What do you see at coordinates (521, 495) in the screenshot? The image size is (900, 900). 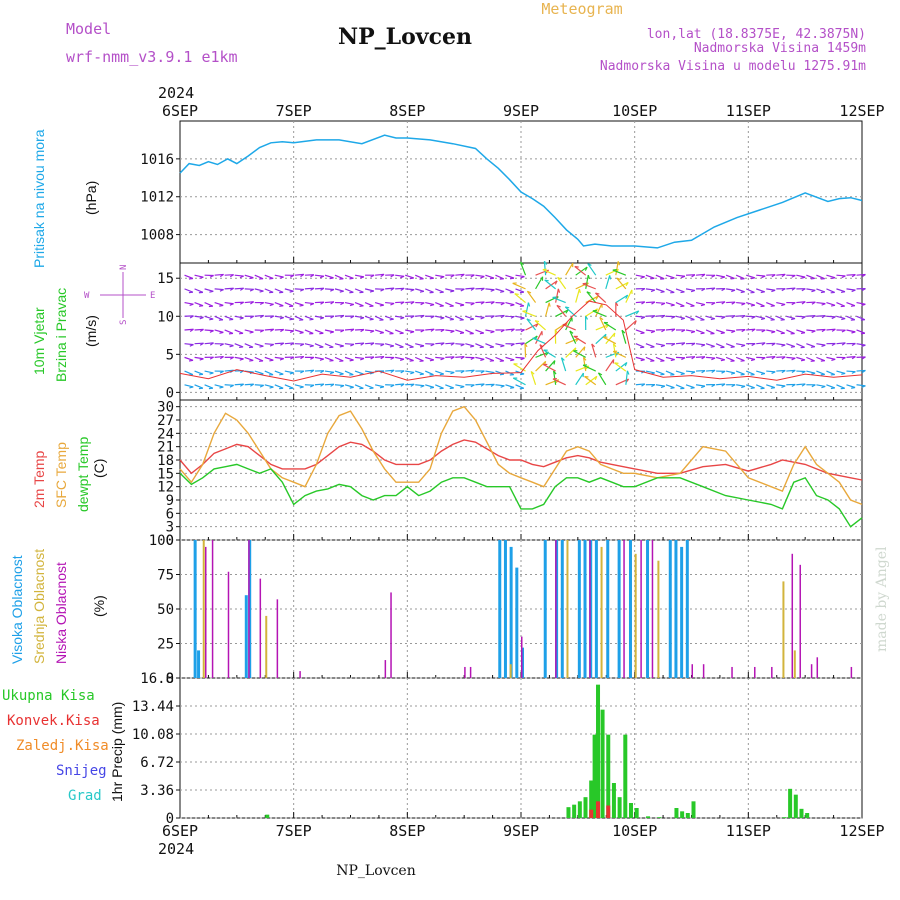 I see `temp-dew-line` at bounding box center [521, 495].